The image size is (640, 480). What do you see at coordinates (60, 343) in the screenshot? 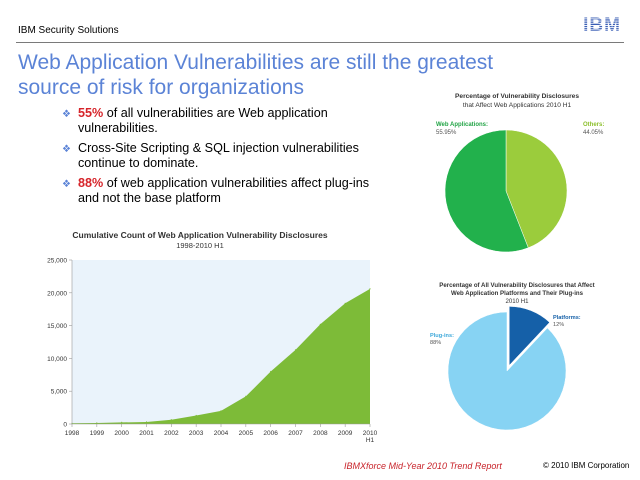
I see `y-axis: 0 5,000 10,000 15,000 20,000 25,000` at bounding box center [60, 343].